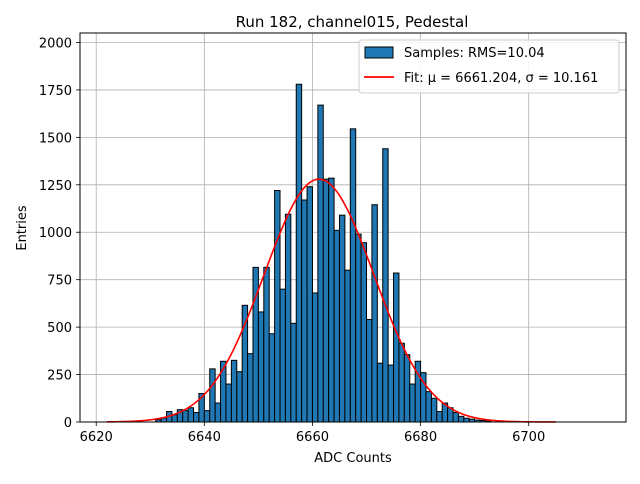  What do you see at coordinates (501, 78) in the screenshot?
I see `legend-fit-label: Fit: μ = 6661.204, σ = 10.161` at bounding box center [501, 78].